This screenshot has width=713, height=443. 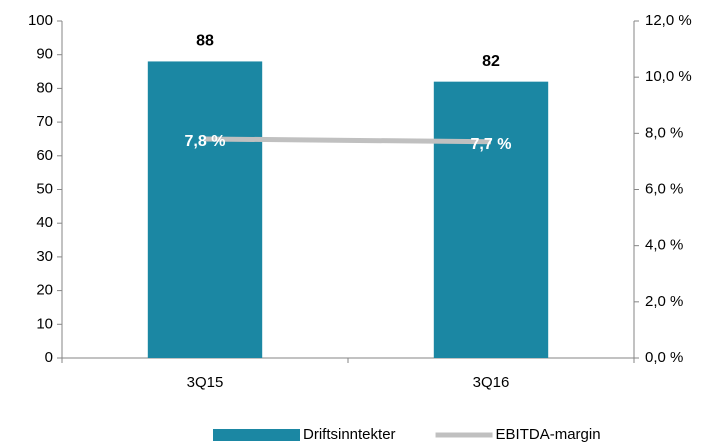 I want to click on y-tick-label: 40, so click(x=44, y=222).